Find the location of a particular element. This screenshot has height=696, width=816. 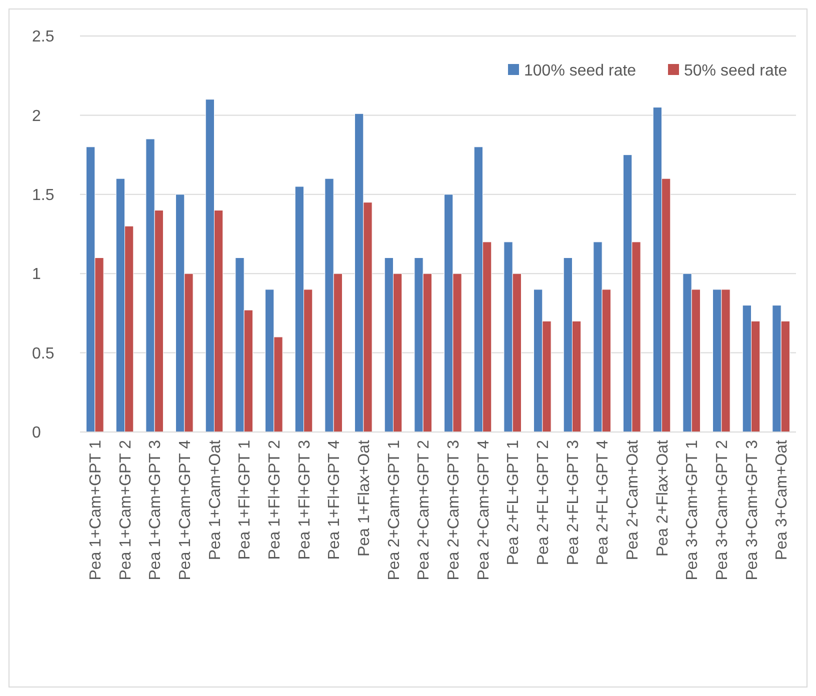

x-tick-label: Pea 2+FL+GPT 2 is located at coordinates (543, 503).